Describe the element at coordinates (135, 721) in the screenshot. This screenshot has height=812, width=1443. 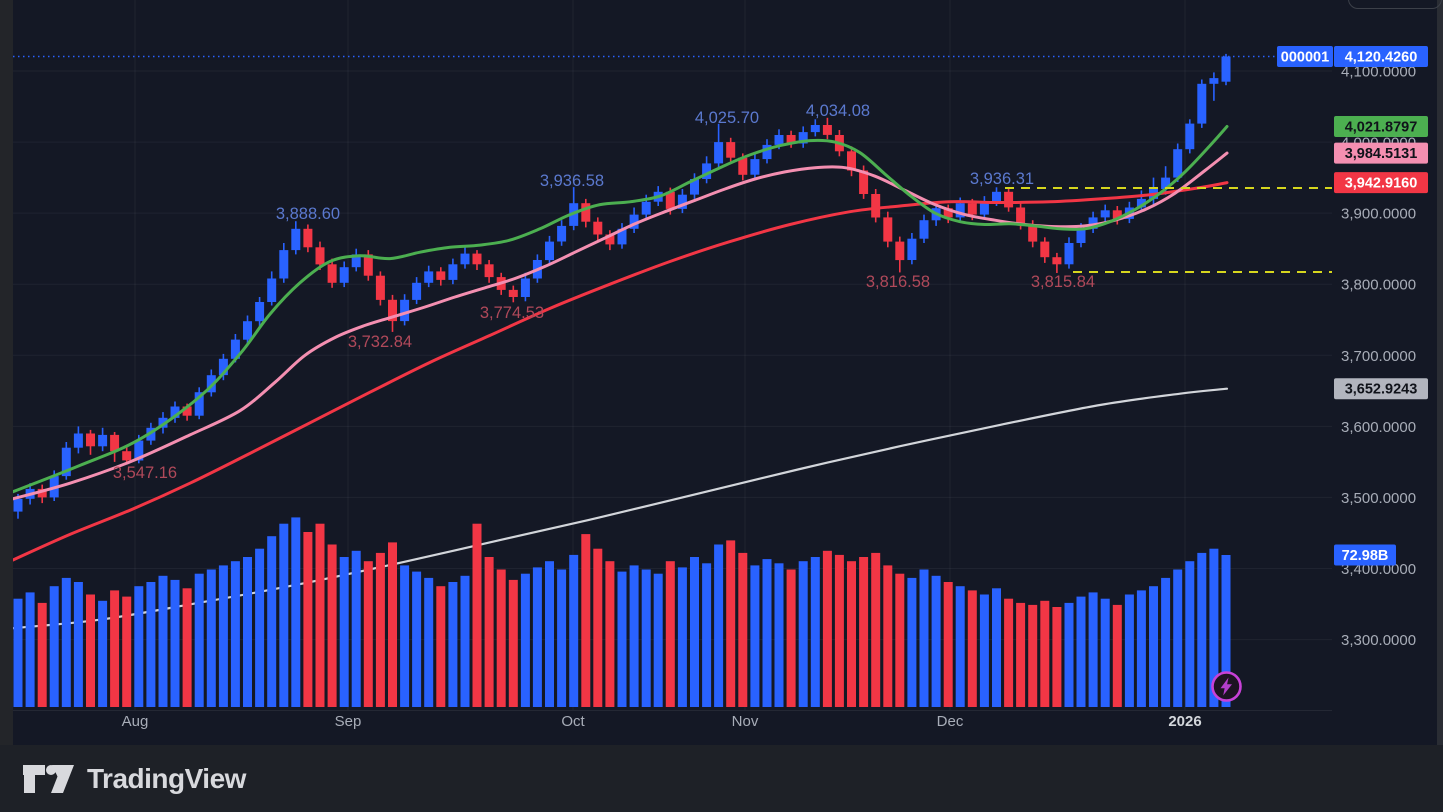
I see `time-axis-label: Aug` at that location.